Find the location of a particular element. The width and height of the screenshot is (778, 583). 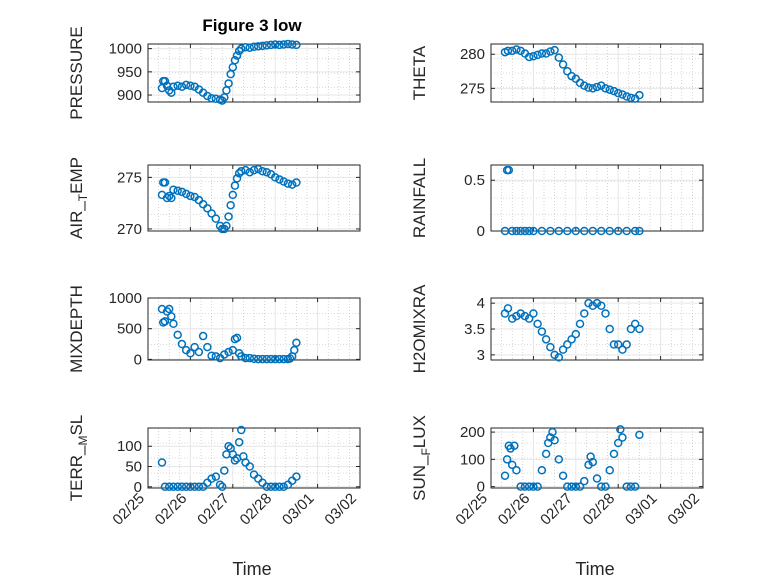

figure-title: Figure 3 low is located at coordinates (252, 25).